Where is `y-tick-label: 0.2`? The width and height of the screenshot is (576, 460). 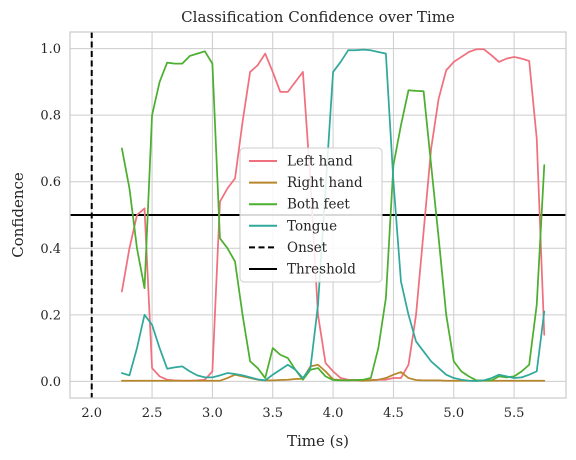
y-tick-label: 0.2 is located at coordinates (50, 315).